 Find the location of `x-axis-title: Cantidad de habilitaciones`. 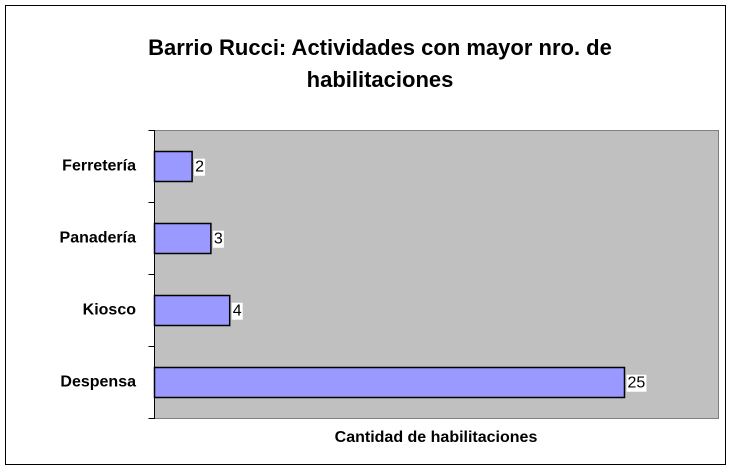

x-axis-title: Cantidad de habilitaciones is located at coordinates (436, 437).